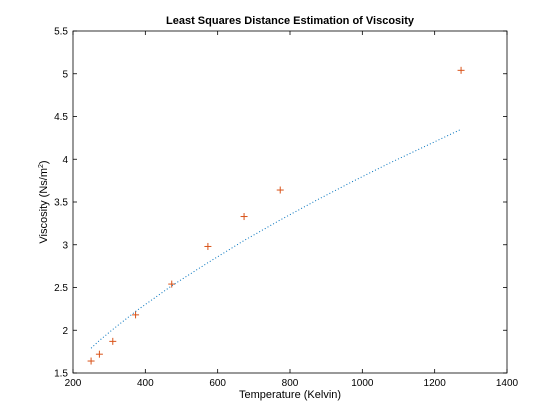  I want to click on x-tick-label: 600, so click(217, 383).